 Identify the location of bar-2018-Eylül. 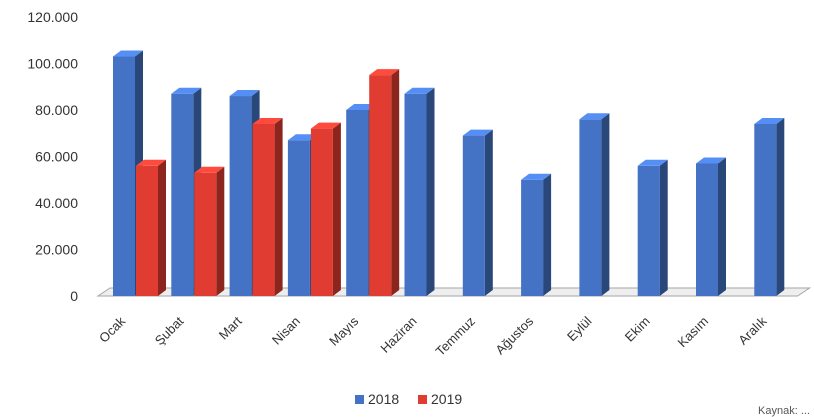
(594, 204).